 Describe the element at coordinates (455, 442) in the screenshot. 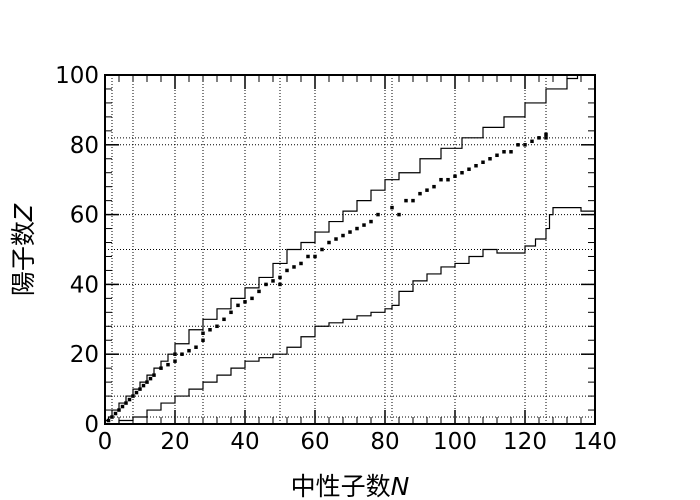

I see `x-tick-label: 100` at that location.